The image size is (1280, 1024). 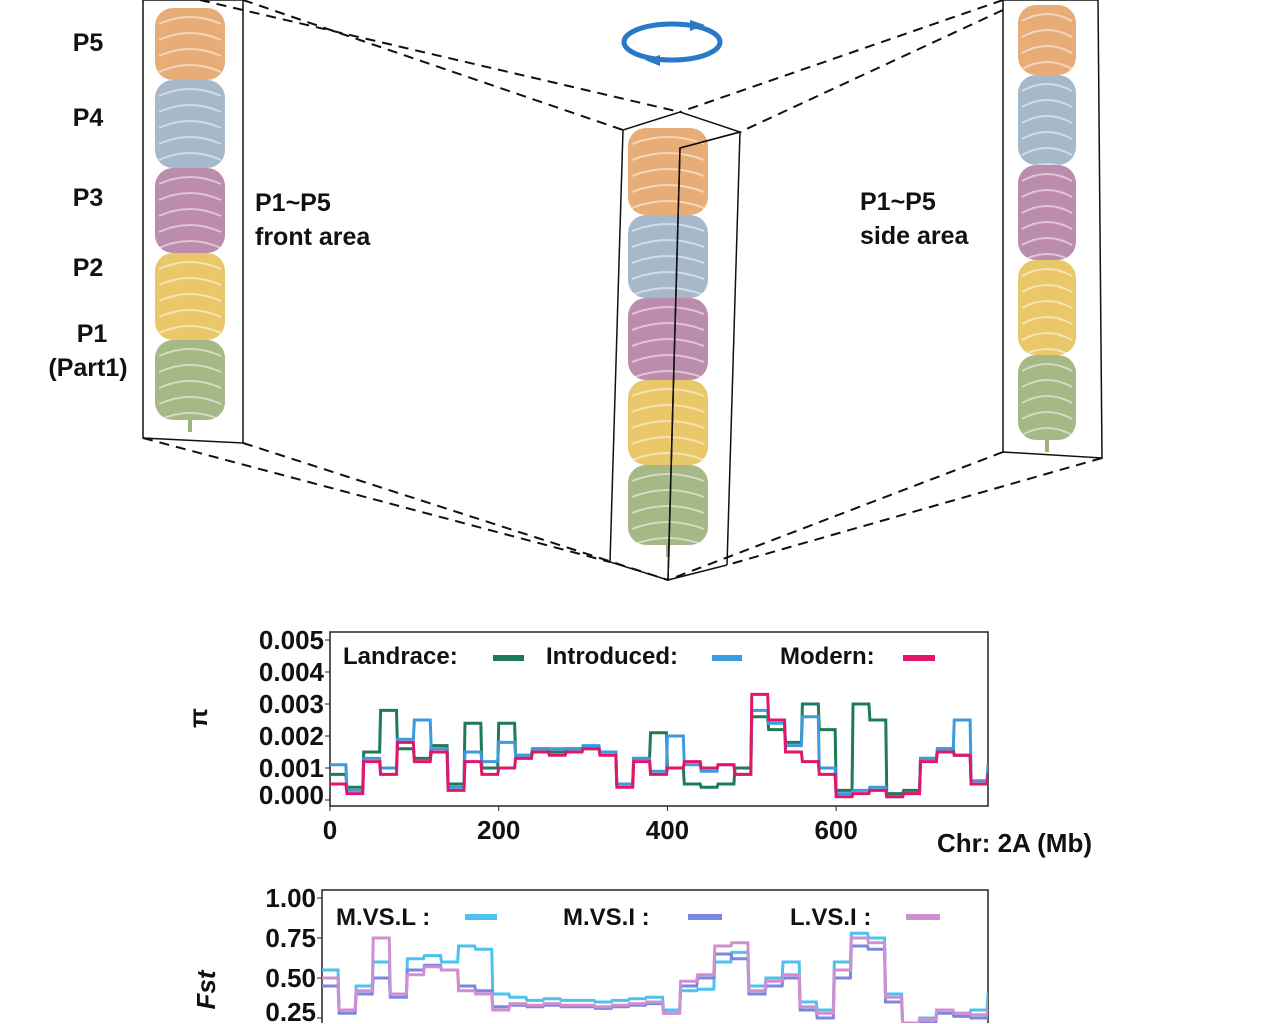 What do you see at coordinates (291, 768) in the screenshot?
I see `y-tick-label: 0.001` at bounding box center [291, 768].